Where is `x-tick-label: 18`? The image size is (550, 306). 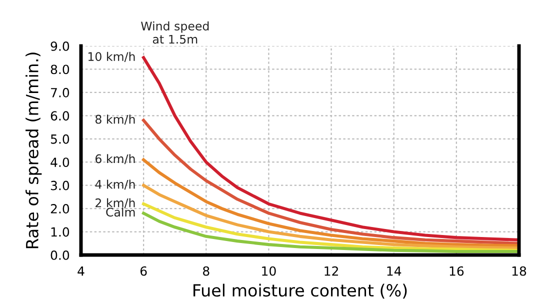
x-tick-label: 18 is located at coordinates (519, 271).